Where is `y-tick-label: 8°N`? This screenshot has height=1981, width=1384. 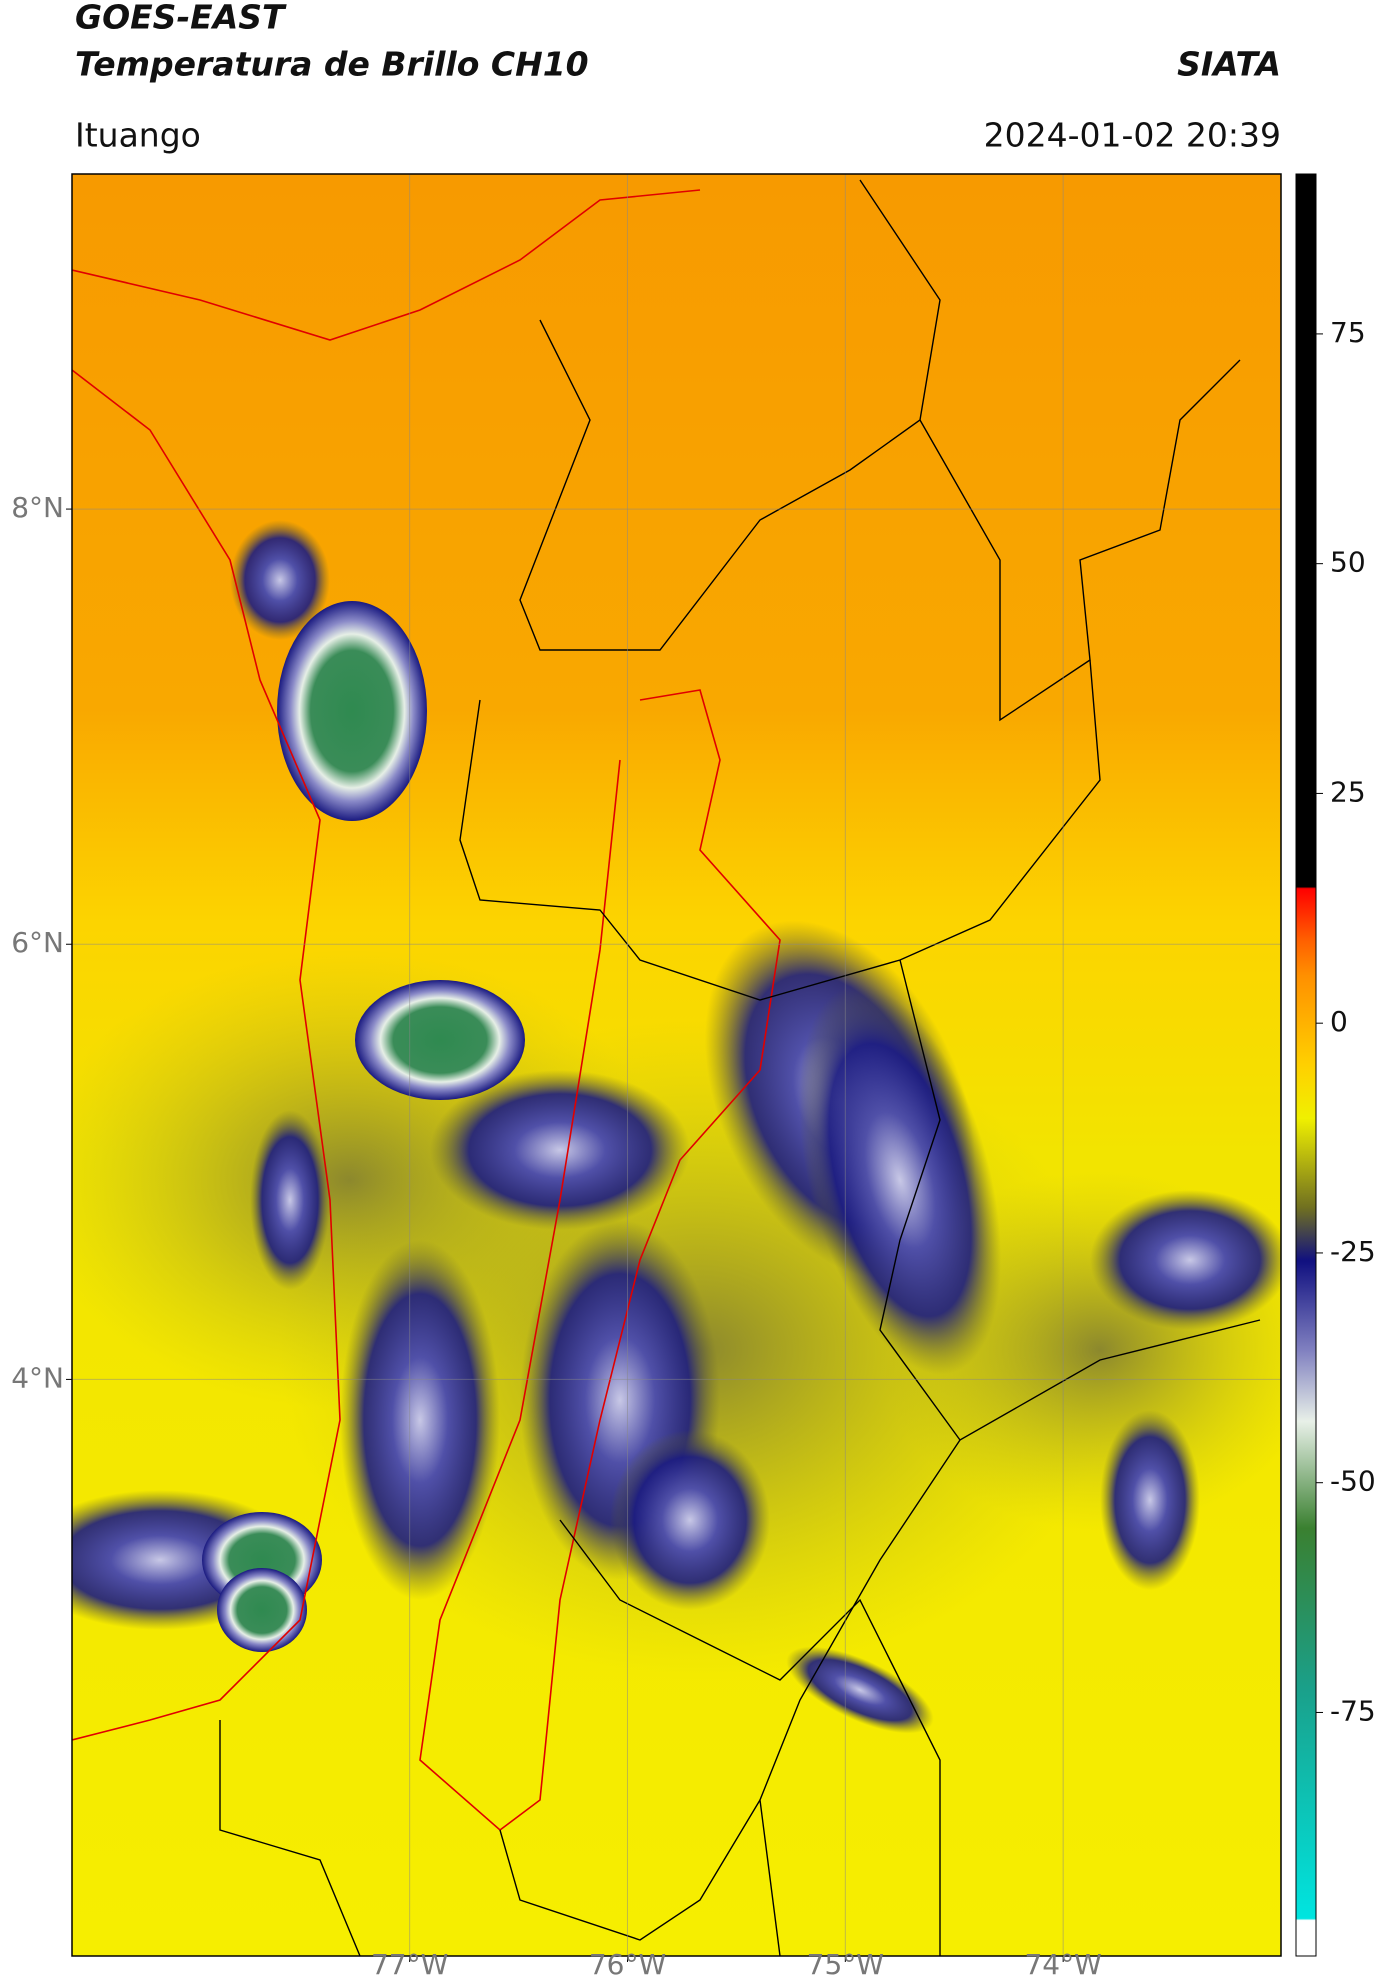 y-tick-label: 8°N is located at coordinates (37, 507).